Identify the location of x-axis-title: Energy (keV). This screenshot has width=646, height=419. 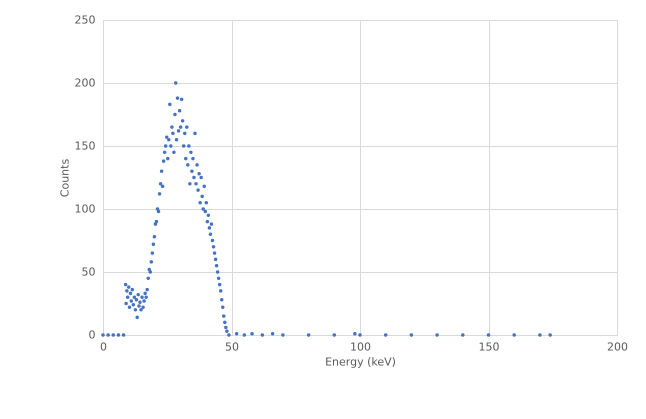
(360, 362).